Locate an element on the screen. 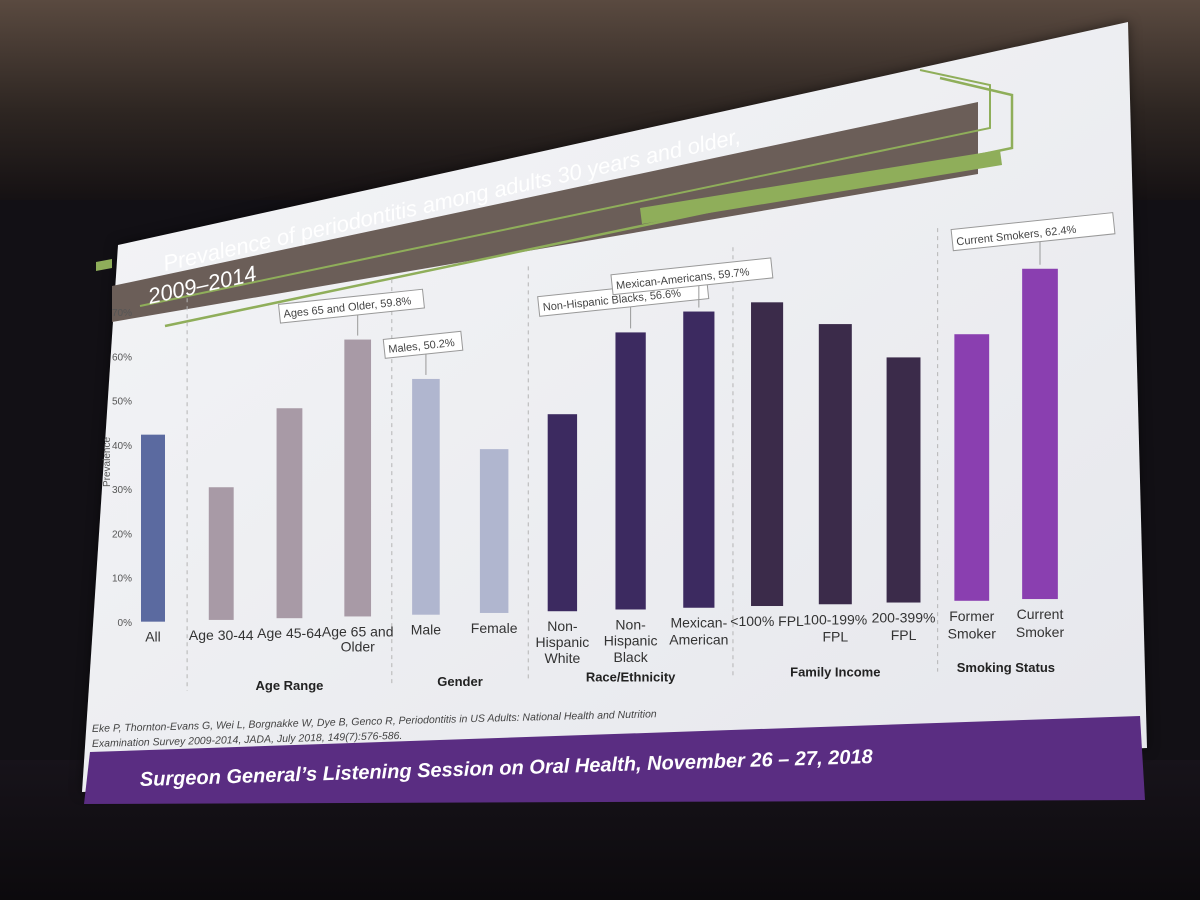  group-label: Family Income is located at coordinates (835, 671).